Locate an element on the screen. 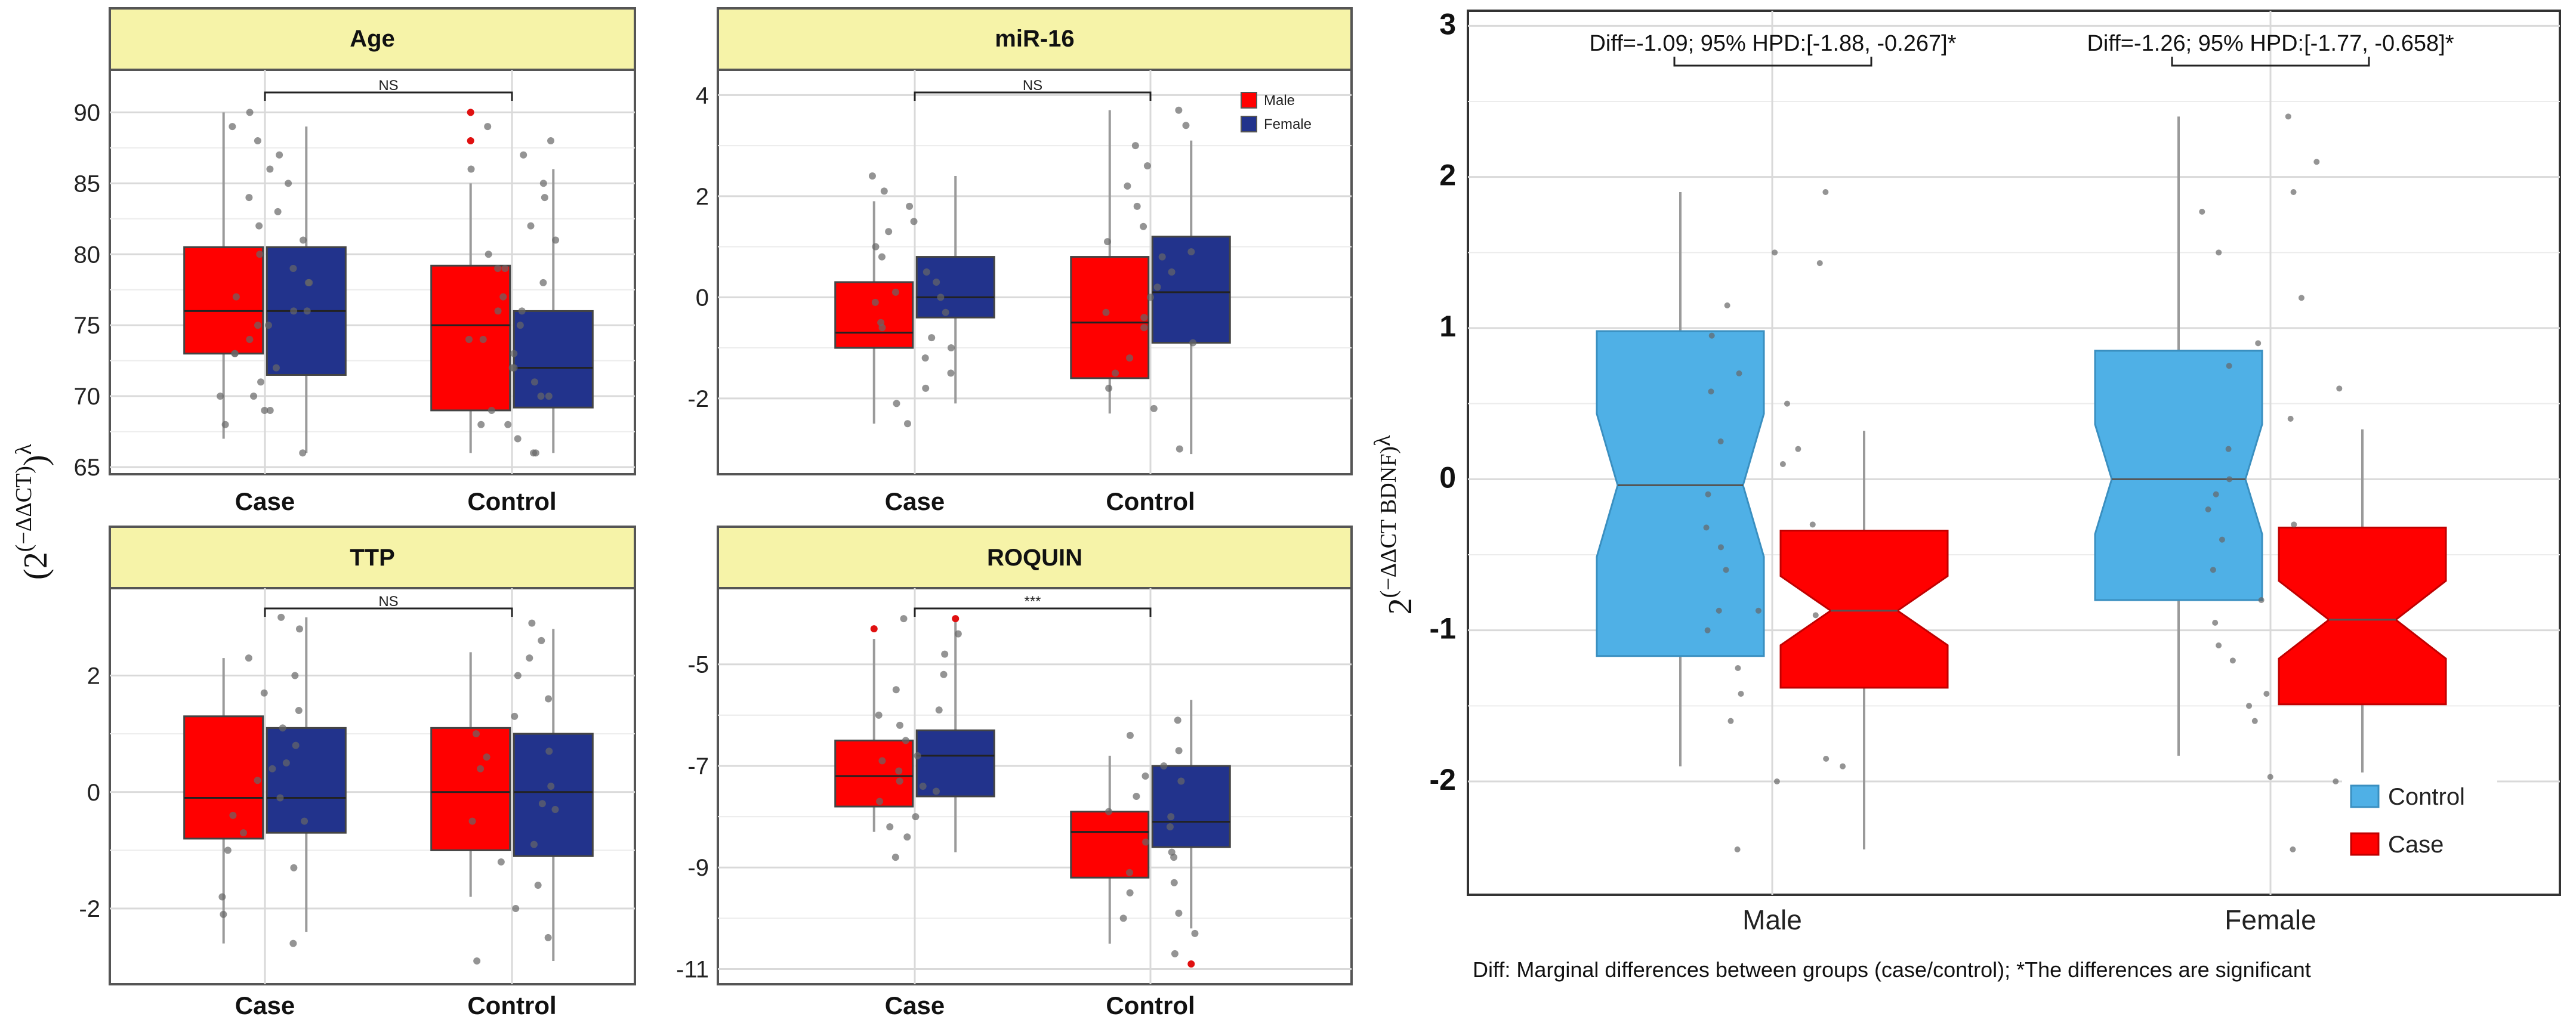  right-ylabel-power: λ is located at coordinates (1382, 440).